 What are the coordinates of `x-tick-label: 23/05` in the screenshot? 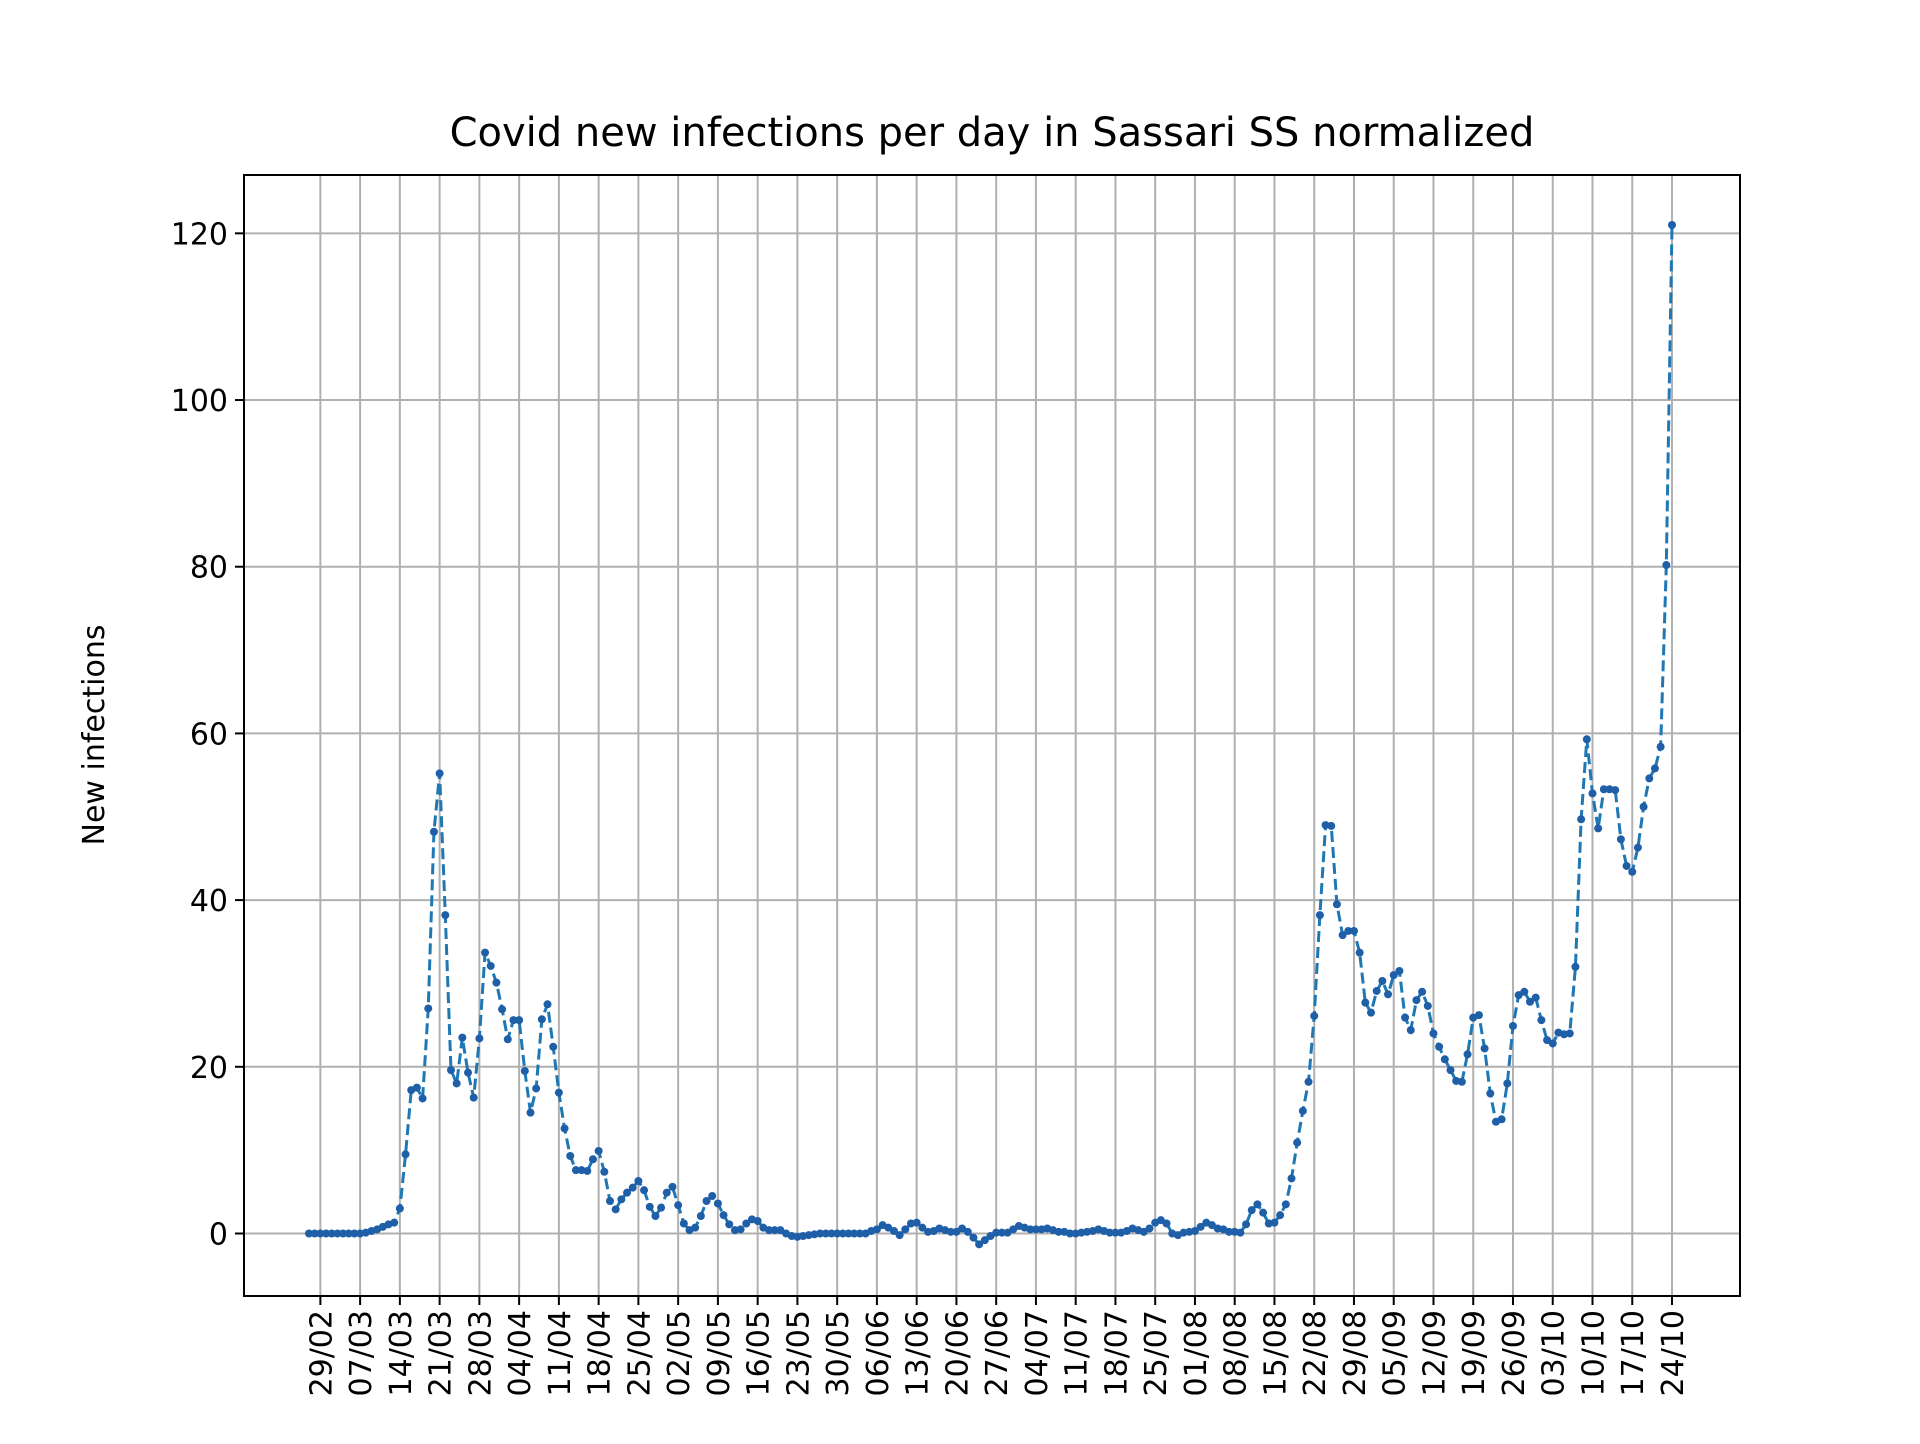 It's located at (798, 1353).